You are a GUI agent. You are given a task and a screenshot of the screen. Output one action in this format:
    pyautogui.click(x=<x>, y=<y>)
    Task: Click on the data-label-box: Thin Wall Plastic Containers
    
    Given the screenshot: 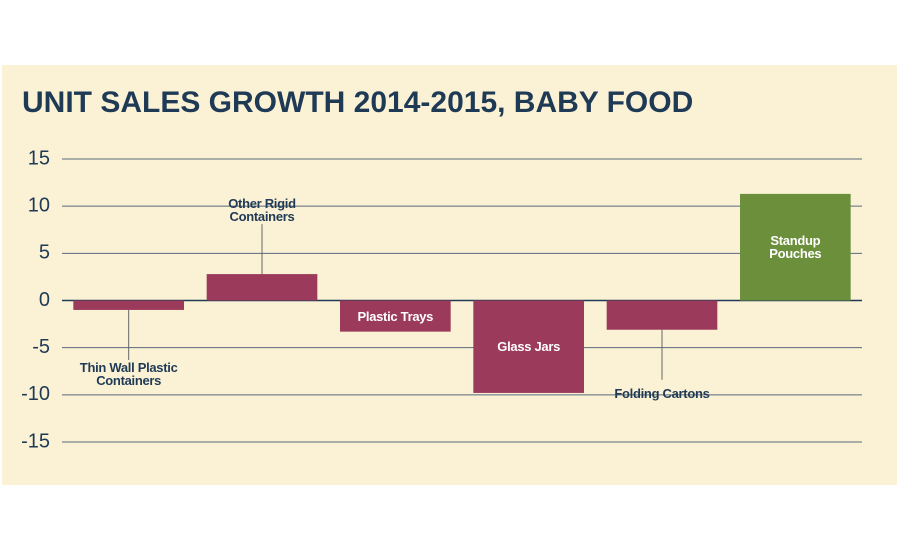 What is the action you would take?
    pyautogui.click(x=128, y=373)
    